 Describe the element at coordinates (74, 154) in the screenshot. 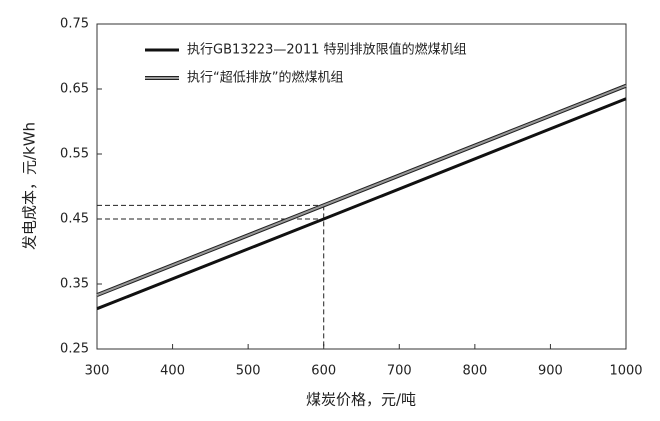

I see `y-tick-label: 0.55` at that location.